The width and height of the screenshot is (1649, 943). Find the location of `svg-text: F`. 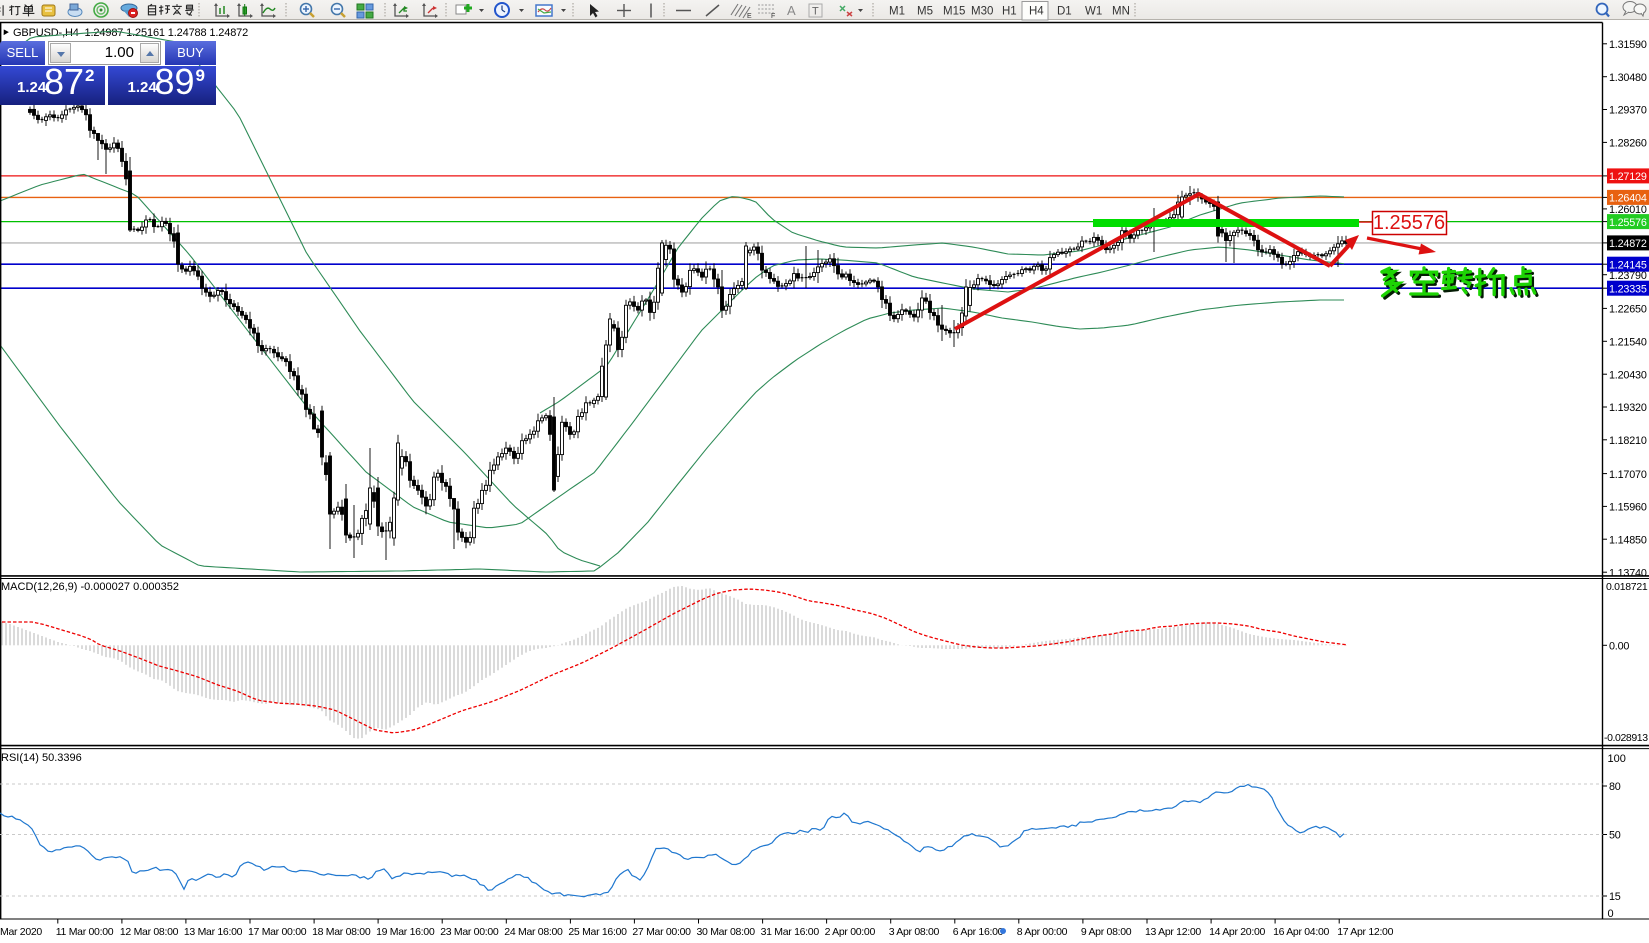

svg-text: F is located at coordinates (773, 16).